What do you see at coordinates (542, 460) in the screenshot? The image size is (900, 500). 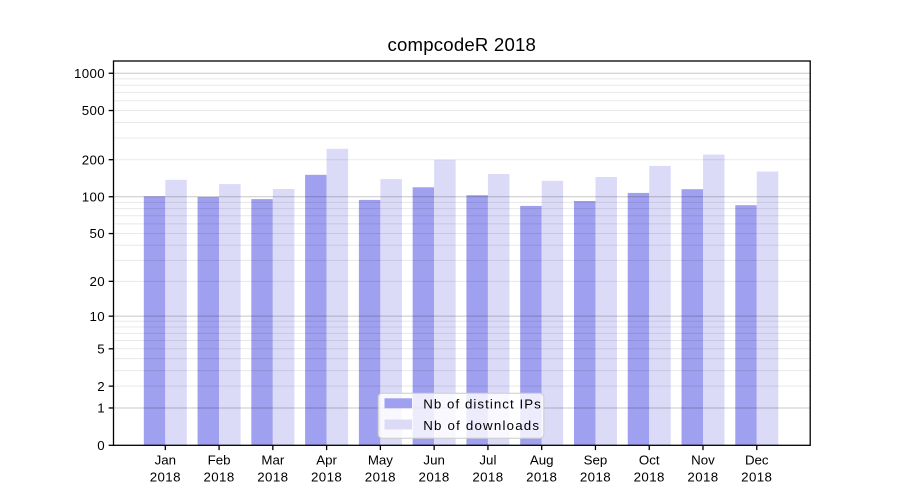 I see `svg-text: Aug` at bounding box center [542, 460].